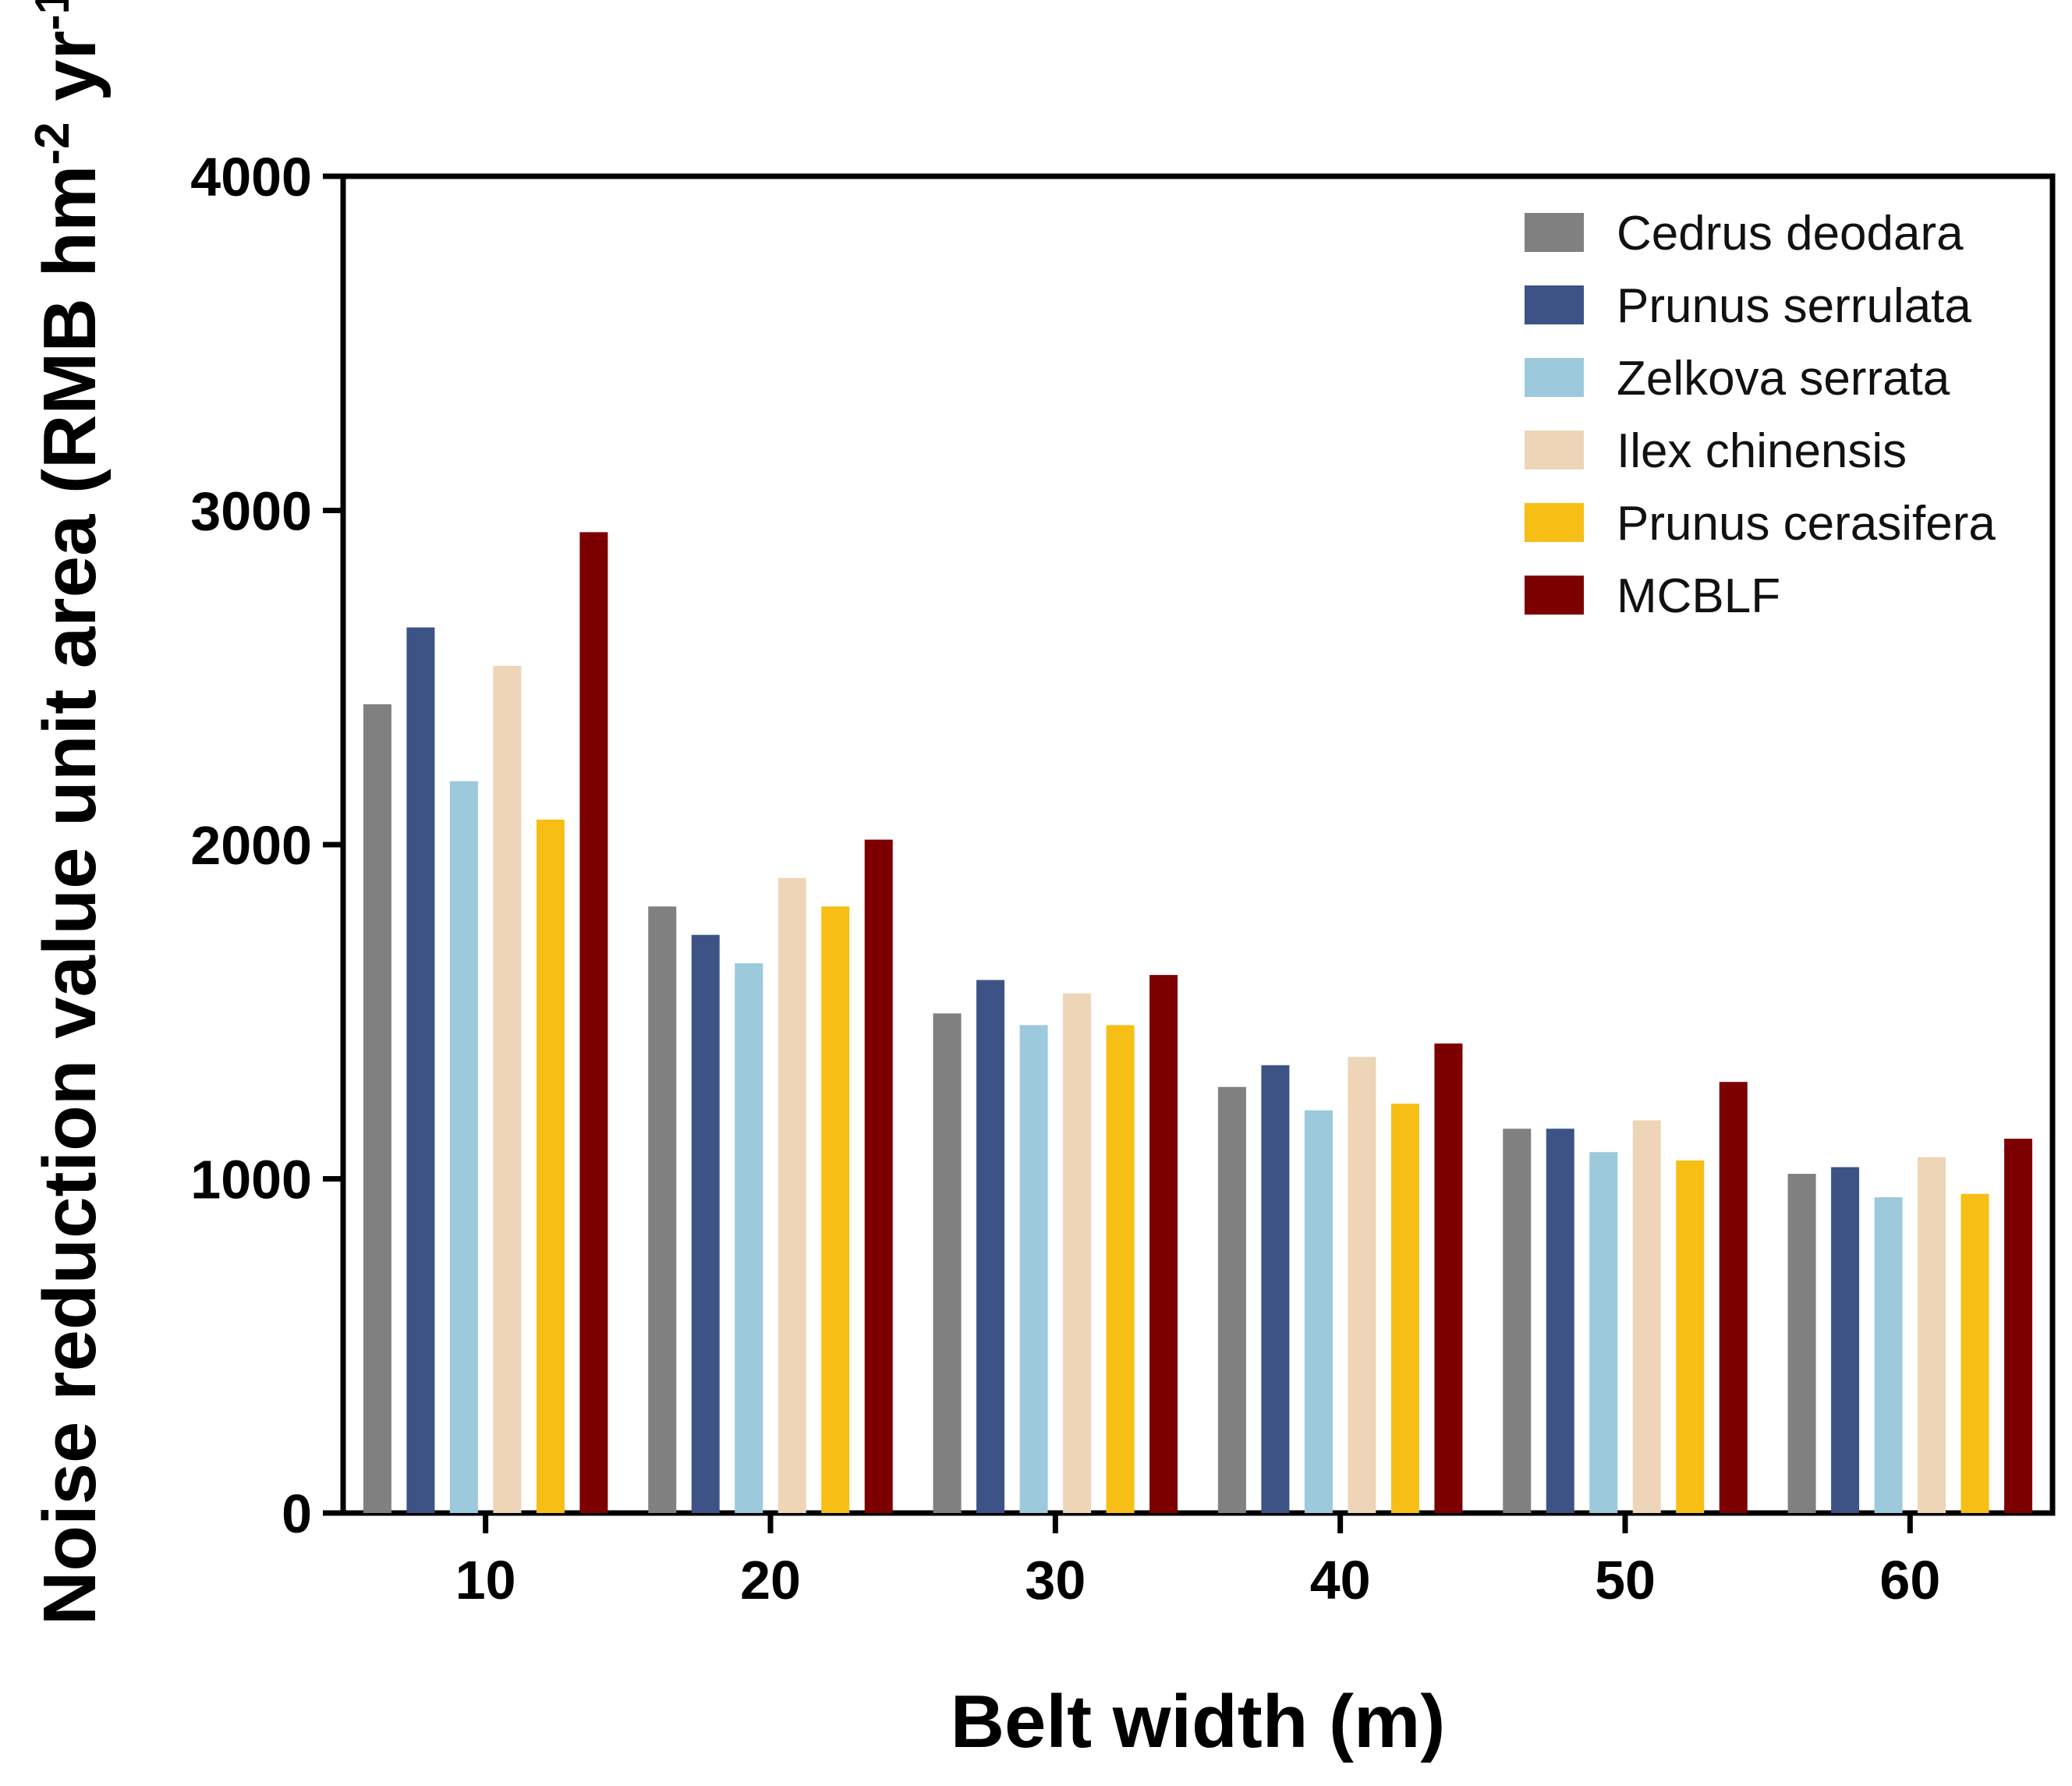 This screenshot has height=1786, width=2072. I want to click on x-tick-label: 40, so click(1340, 1580).